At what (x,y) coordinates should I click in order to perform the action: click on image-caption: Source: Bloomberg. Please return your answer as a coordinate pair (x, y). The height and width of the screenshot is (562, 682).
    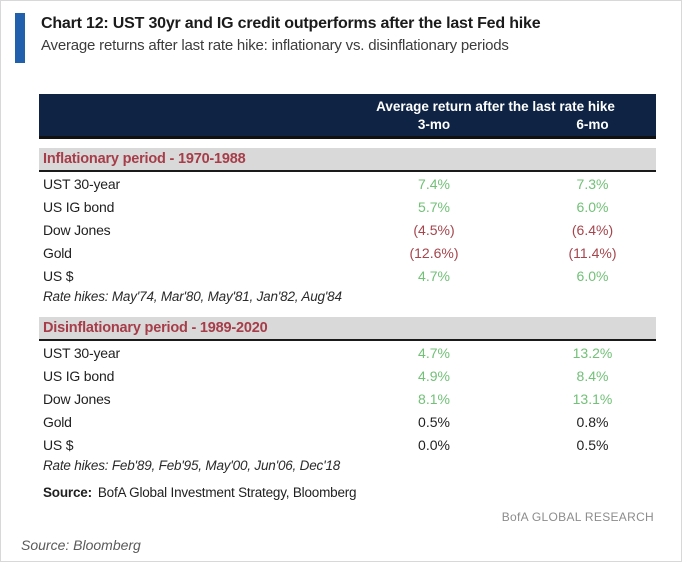
    Looking at the image, I should click on (81, 545).